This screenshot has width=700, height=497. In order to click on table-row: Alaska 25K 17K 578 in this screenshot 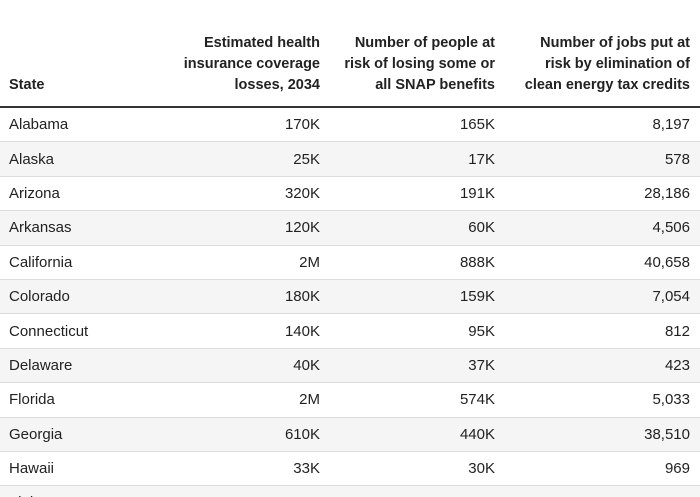, I will do `click(350, 159)`.